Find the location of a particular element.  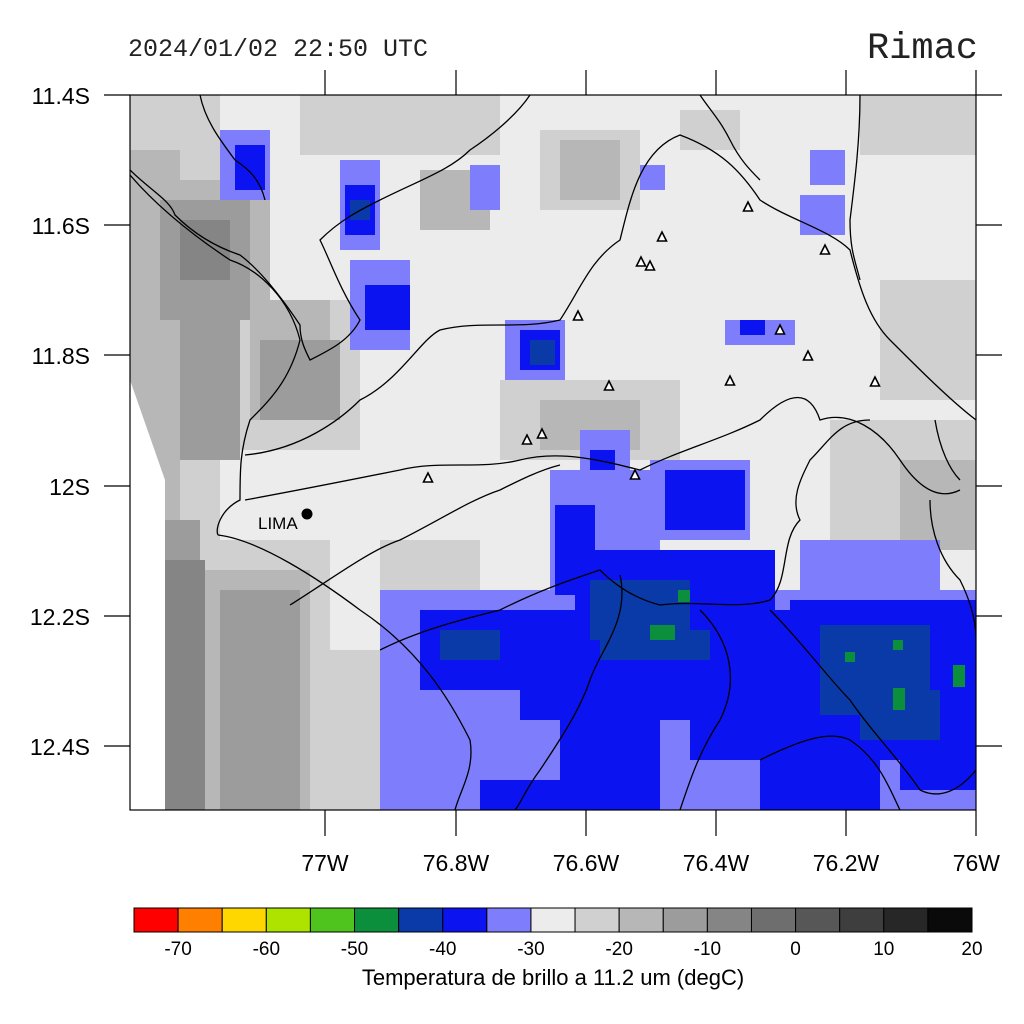

colorbar-tick-label: 0 is located at coordinates (795, 949).